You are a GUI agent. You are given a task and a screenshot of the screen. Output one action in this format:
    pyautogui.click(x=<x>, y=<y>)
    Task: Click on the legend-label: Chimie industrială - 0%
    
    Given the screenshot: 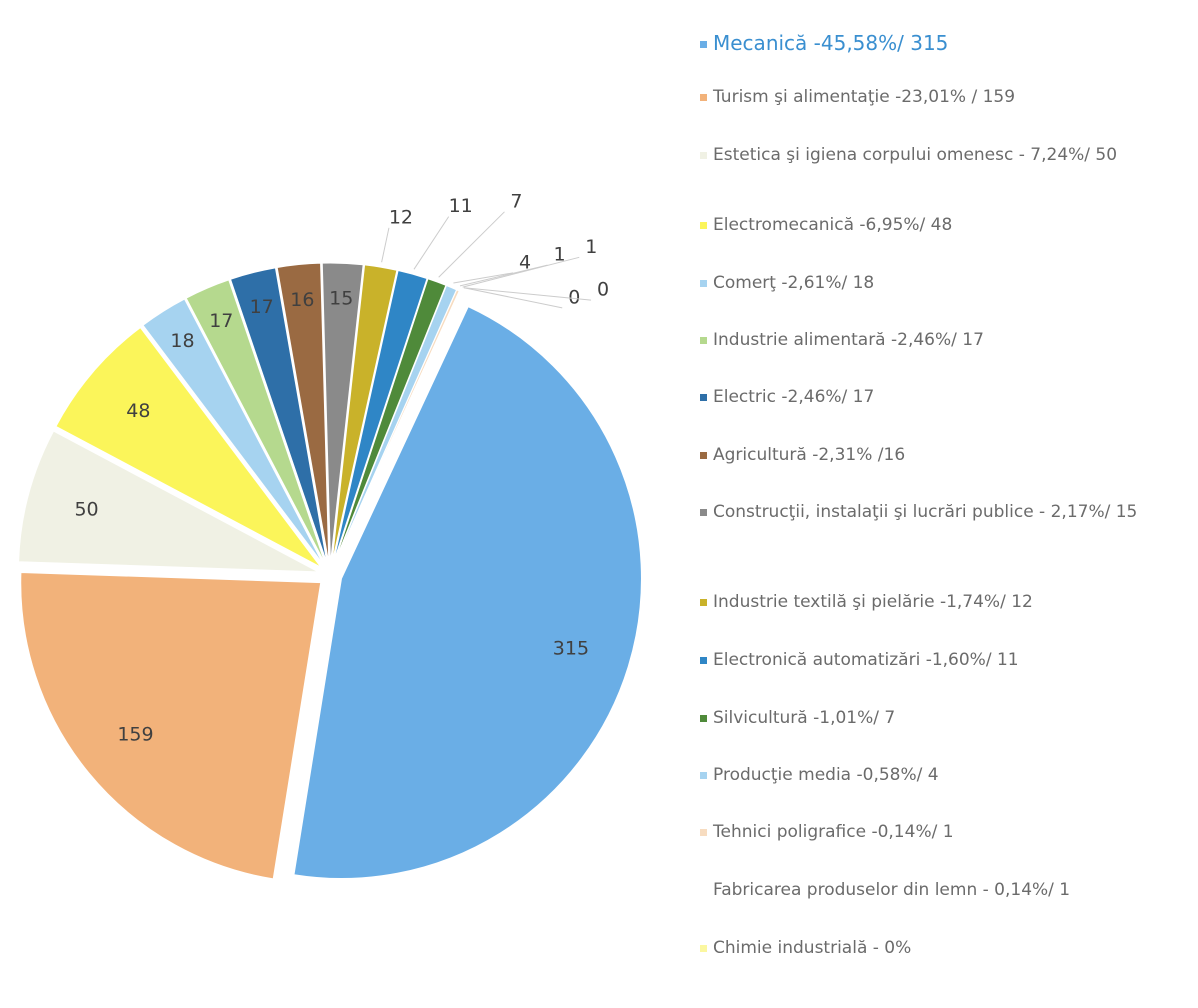 What is the action you would take?
    pyautogui.click(x=812, y=948)
    